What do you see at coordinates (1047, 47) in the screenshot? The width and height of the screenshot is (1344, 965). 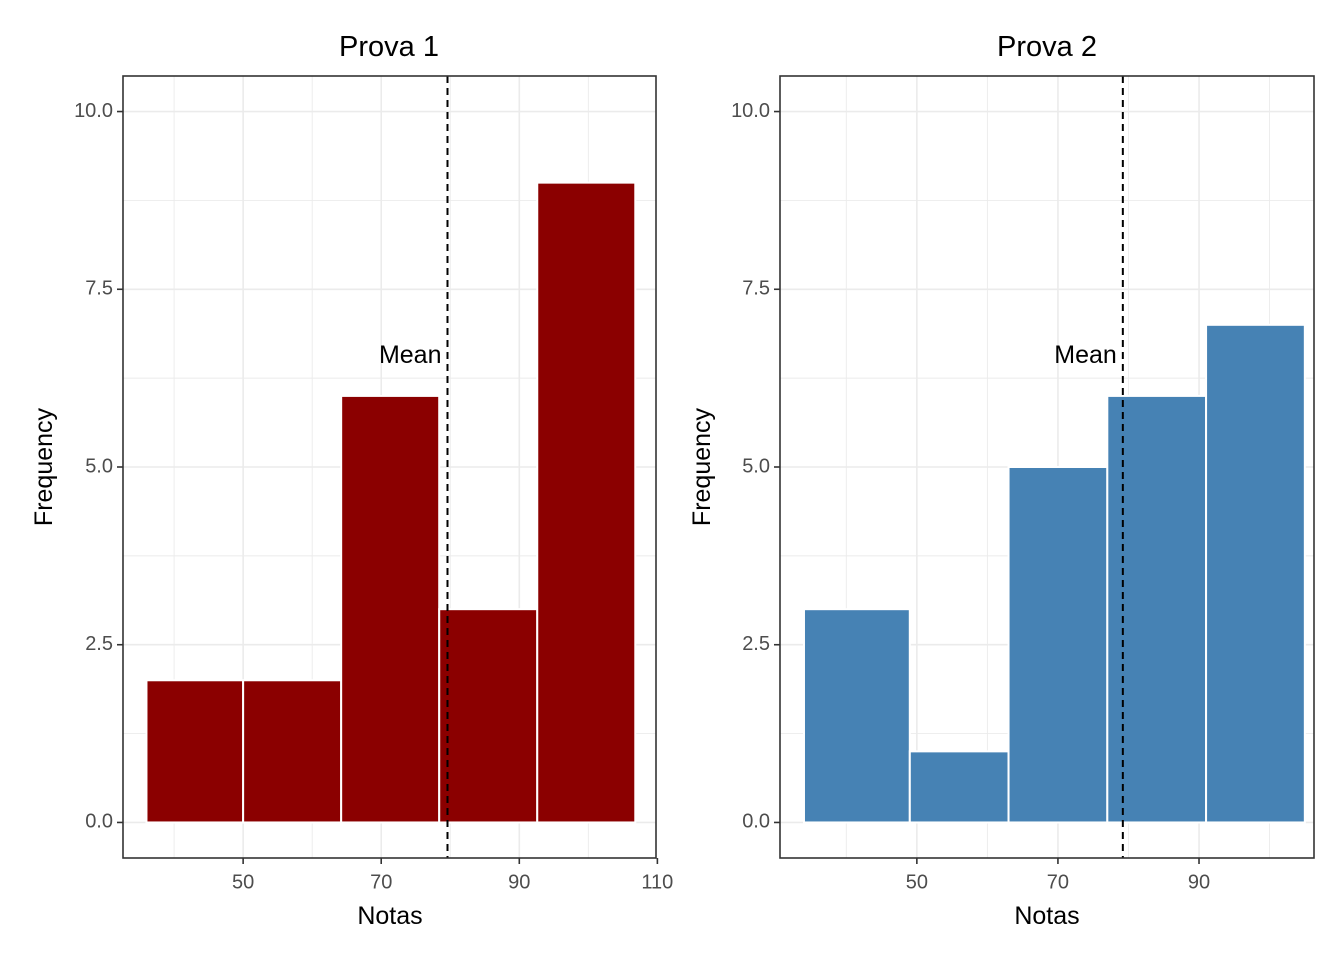 I see `chart-title: Prova 2` at bounding box center [1047, 47].